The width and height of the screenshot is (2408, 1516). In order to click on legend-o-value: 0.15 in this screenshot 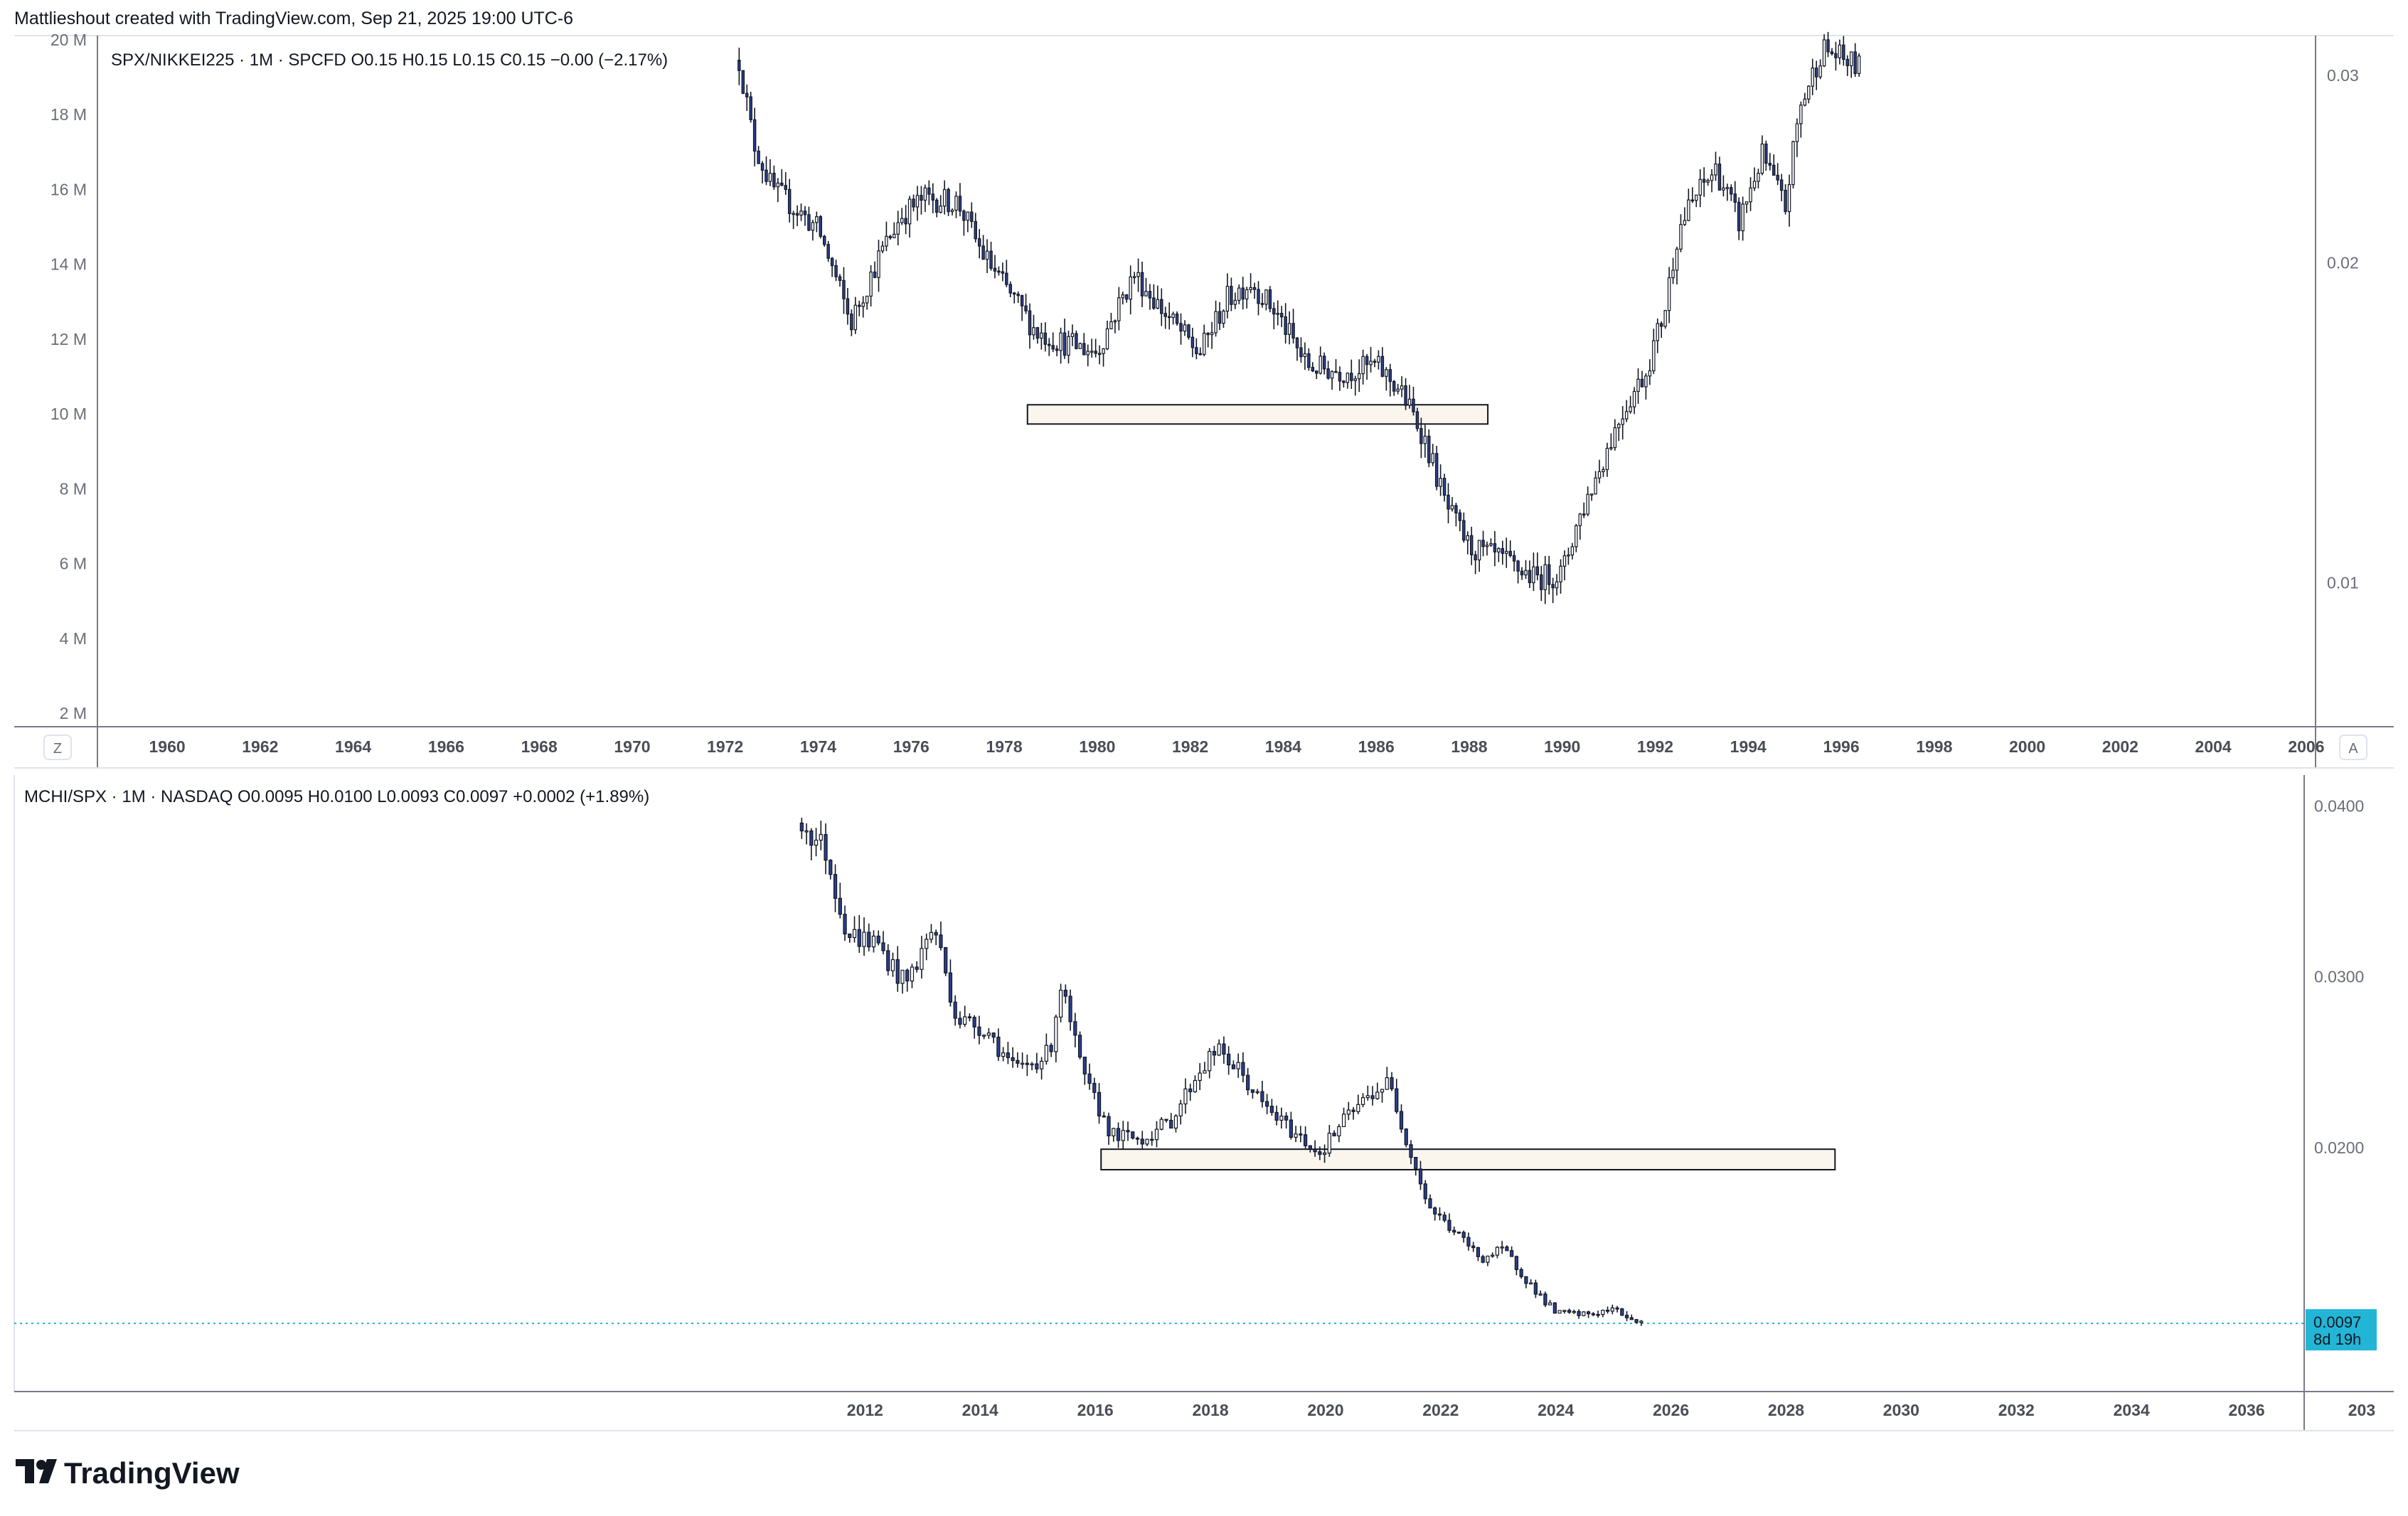, I will do `click(383, 60)`.